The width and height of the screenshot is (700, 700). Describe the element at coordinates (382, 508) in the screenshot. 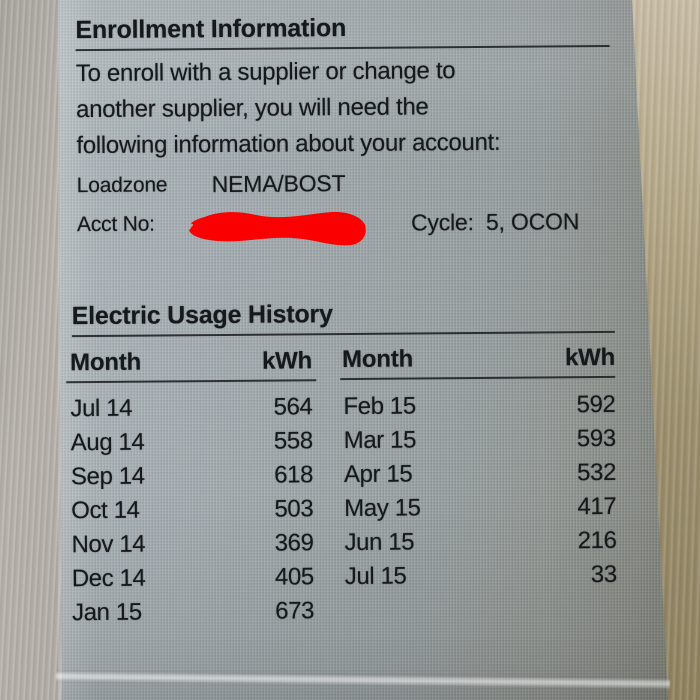

I see `month-cell: May 15` at that location.